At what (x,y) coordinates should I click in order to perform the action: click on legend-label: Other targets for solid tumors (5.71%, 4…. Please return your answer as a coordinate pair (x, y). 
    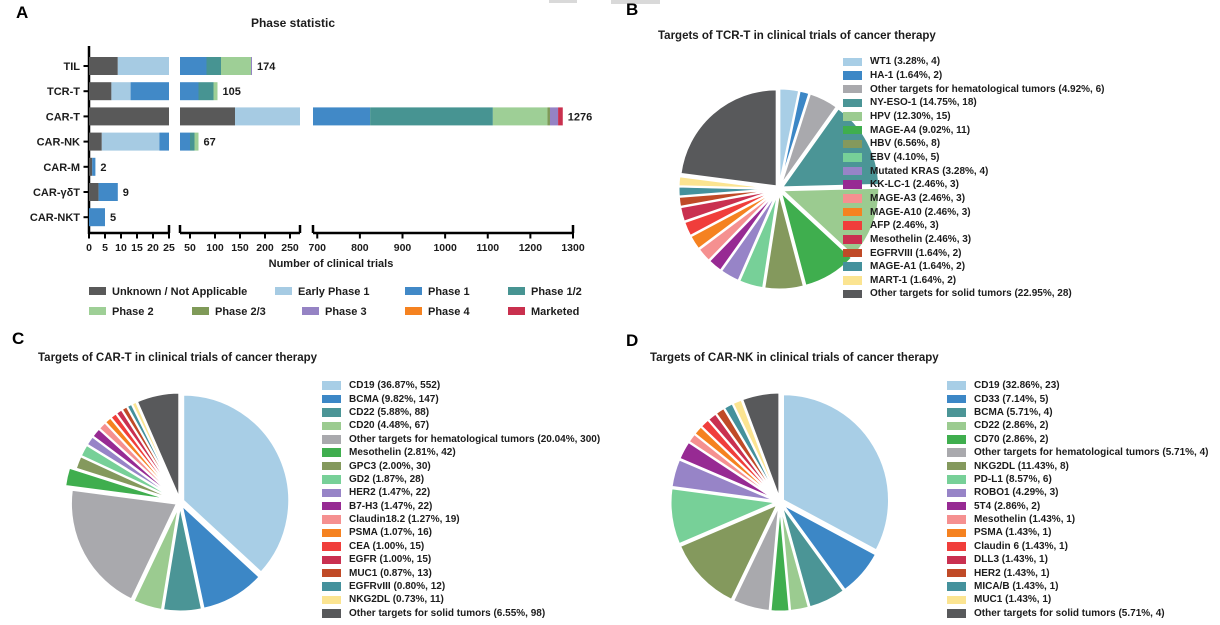
    Looking at the image, I should click on (1069, 613).